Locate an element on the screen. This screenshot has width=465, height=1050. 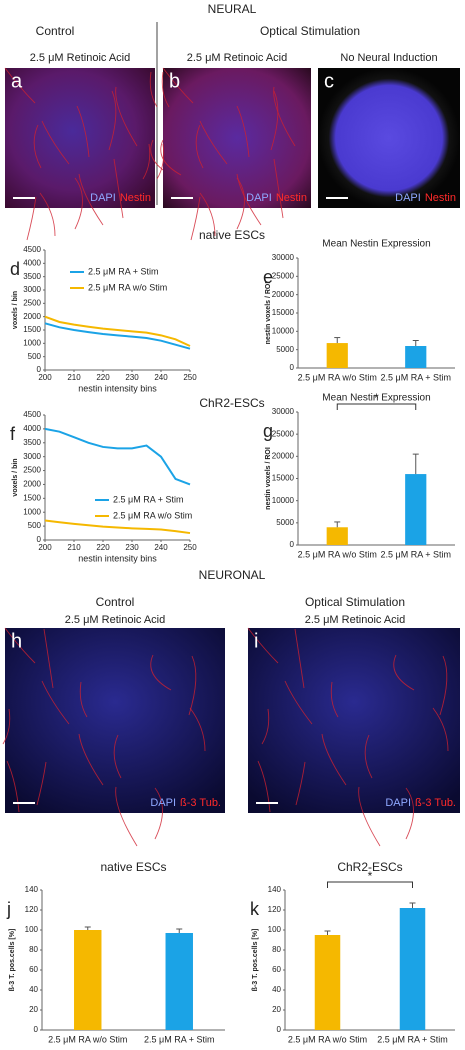
x-tick-label: 240 is located at coordinates (161, 547).